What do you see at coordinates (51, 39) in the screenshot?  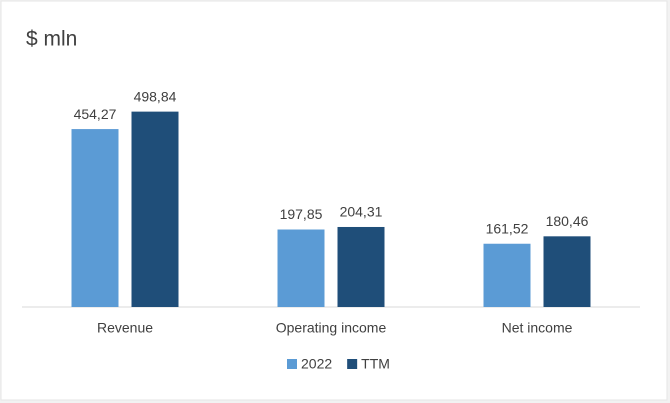 I see `chart-title: $ mln` at bounding box center [51, 39].